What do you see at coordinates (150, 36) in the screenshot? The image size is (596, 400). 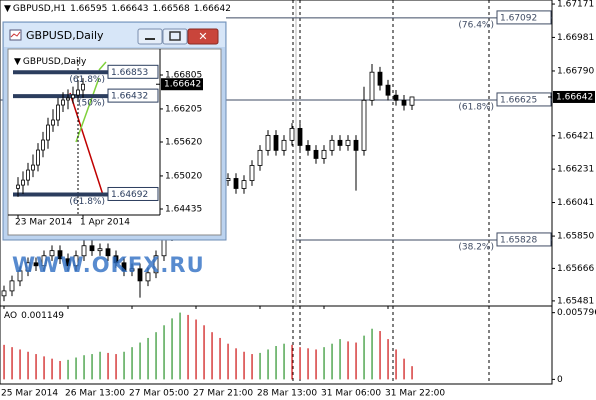 I see `minimize-button` at bounding box center [150, 36].